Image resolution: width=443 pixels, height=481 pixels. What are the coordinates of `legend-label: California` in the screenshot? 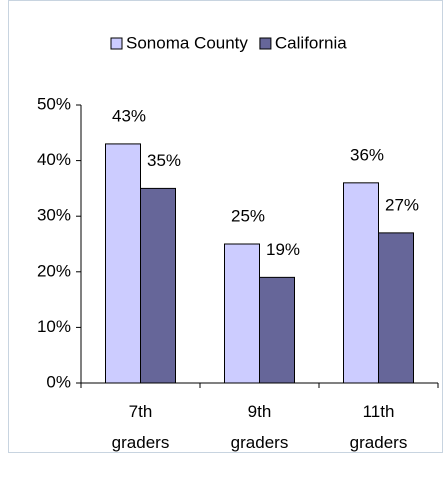 It's located at (311, 42).